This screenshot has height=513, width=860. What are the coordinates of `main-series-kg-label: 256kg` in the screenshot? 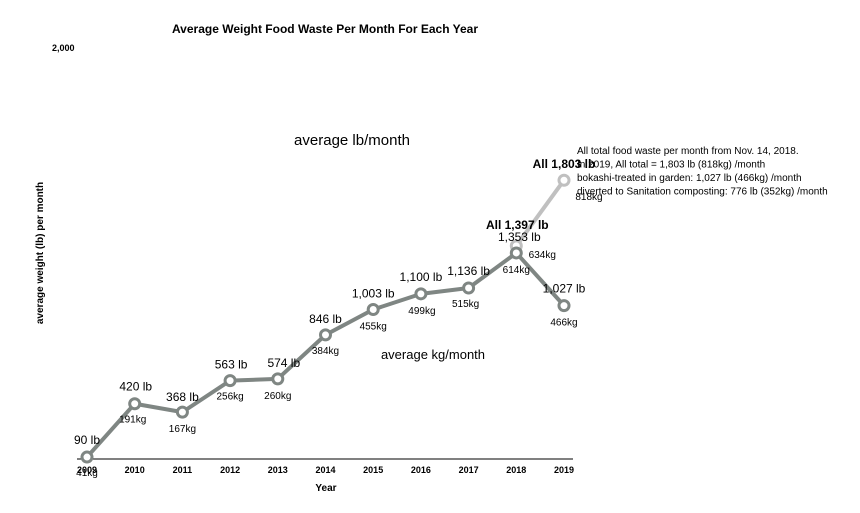 It's located at (229, 397).